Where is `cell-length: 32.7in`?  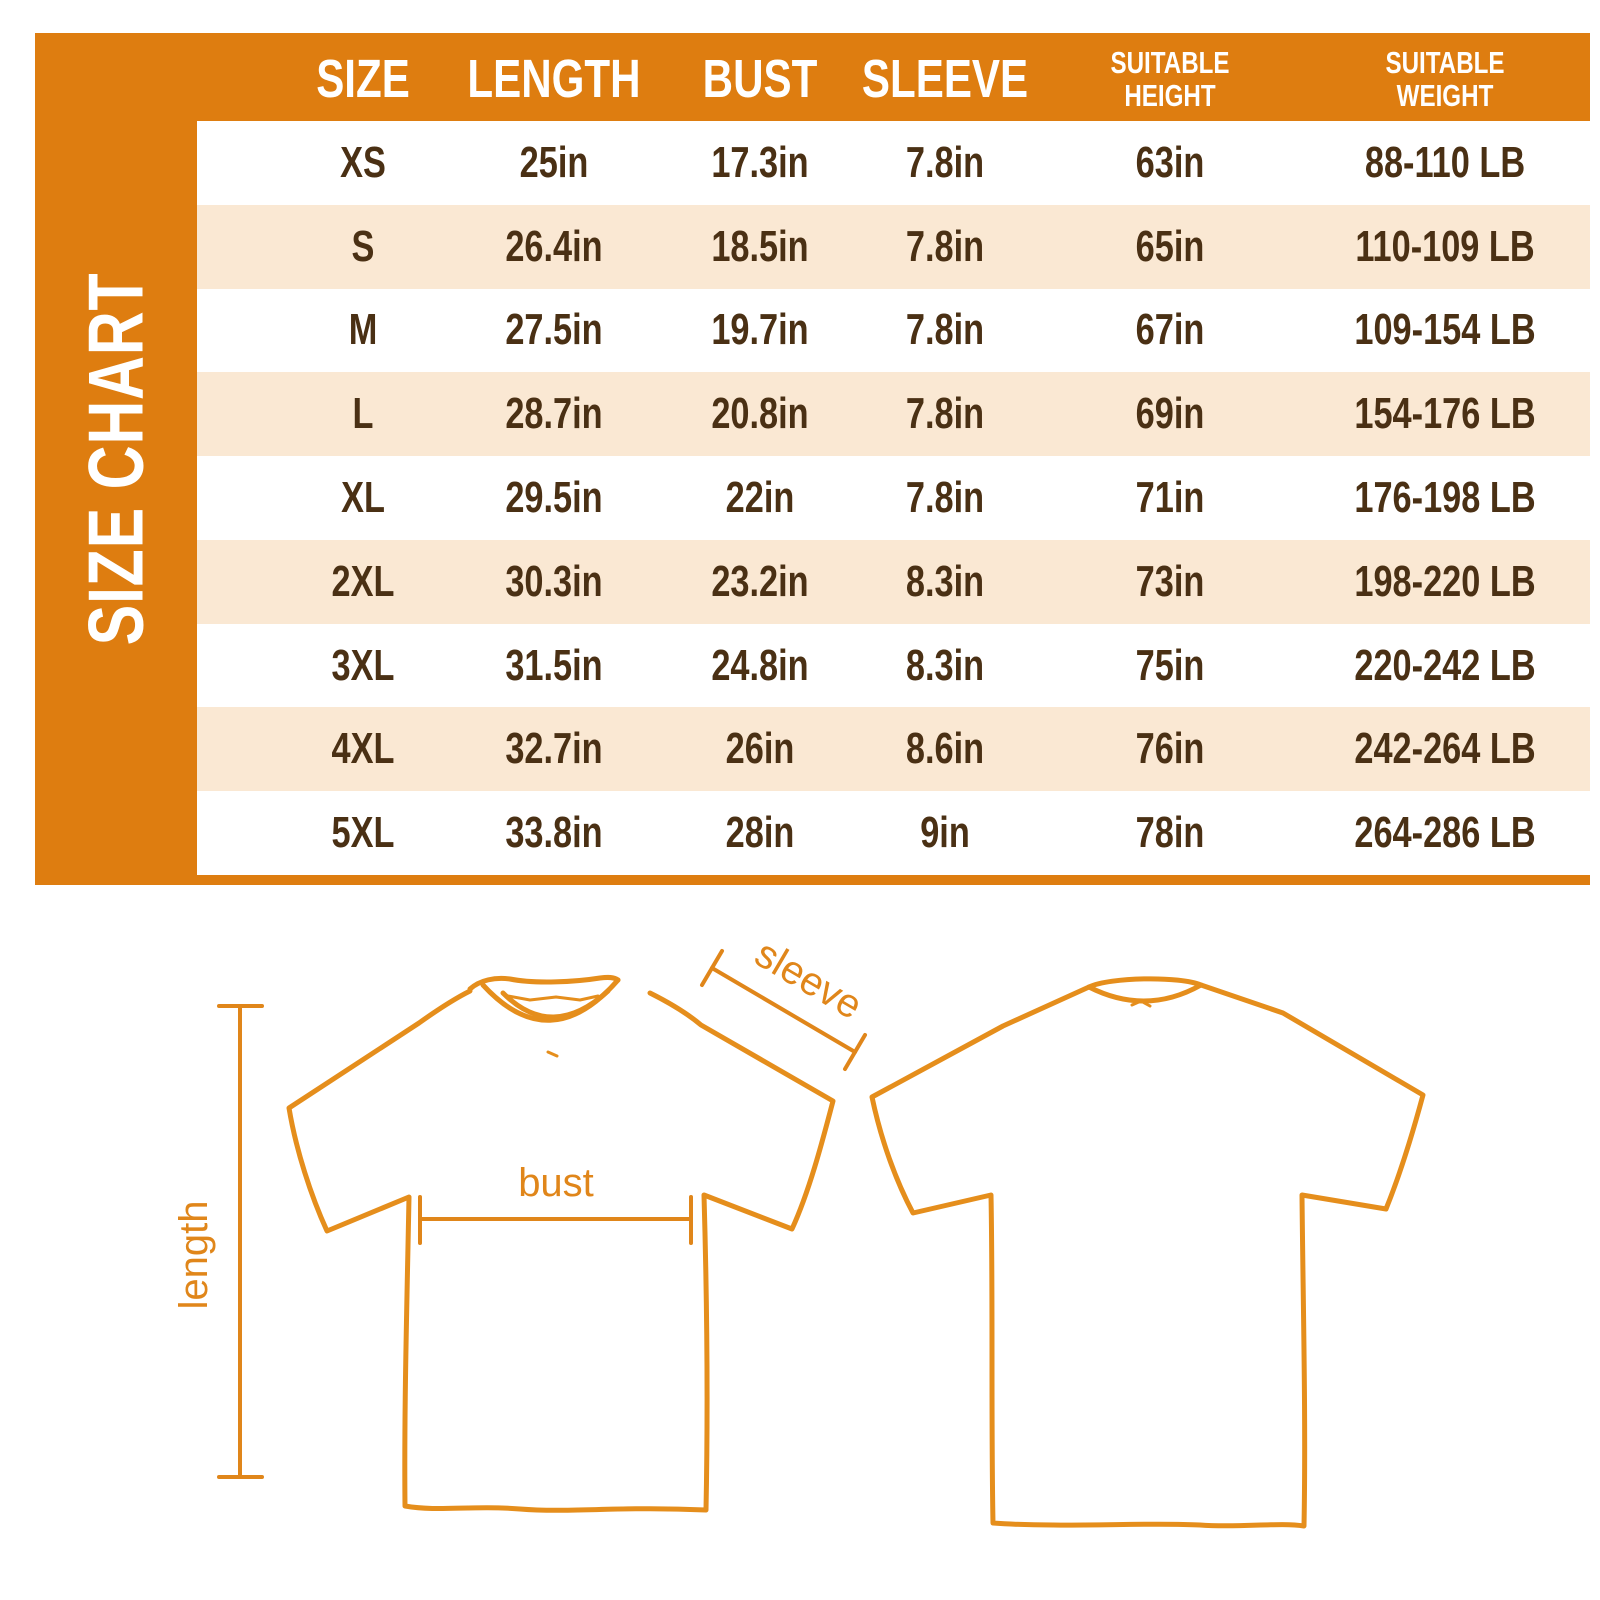
cell-length: 32.7in is located at coordinates (554, 749).